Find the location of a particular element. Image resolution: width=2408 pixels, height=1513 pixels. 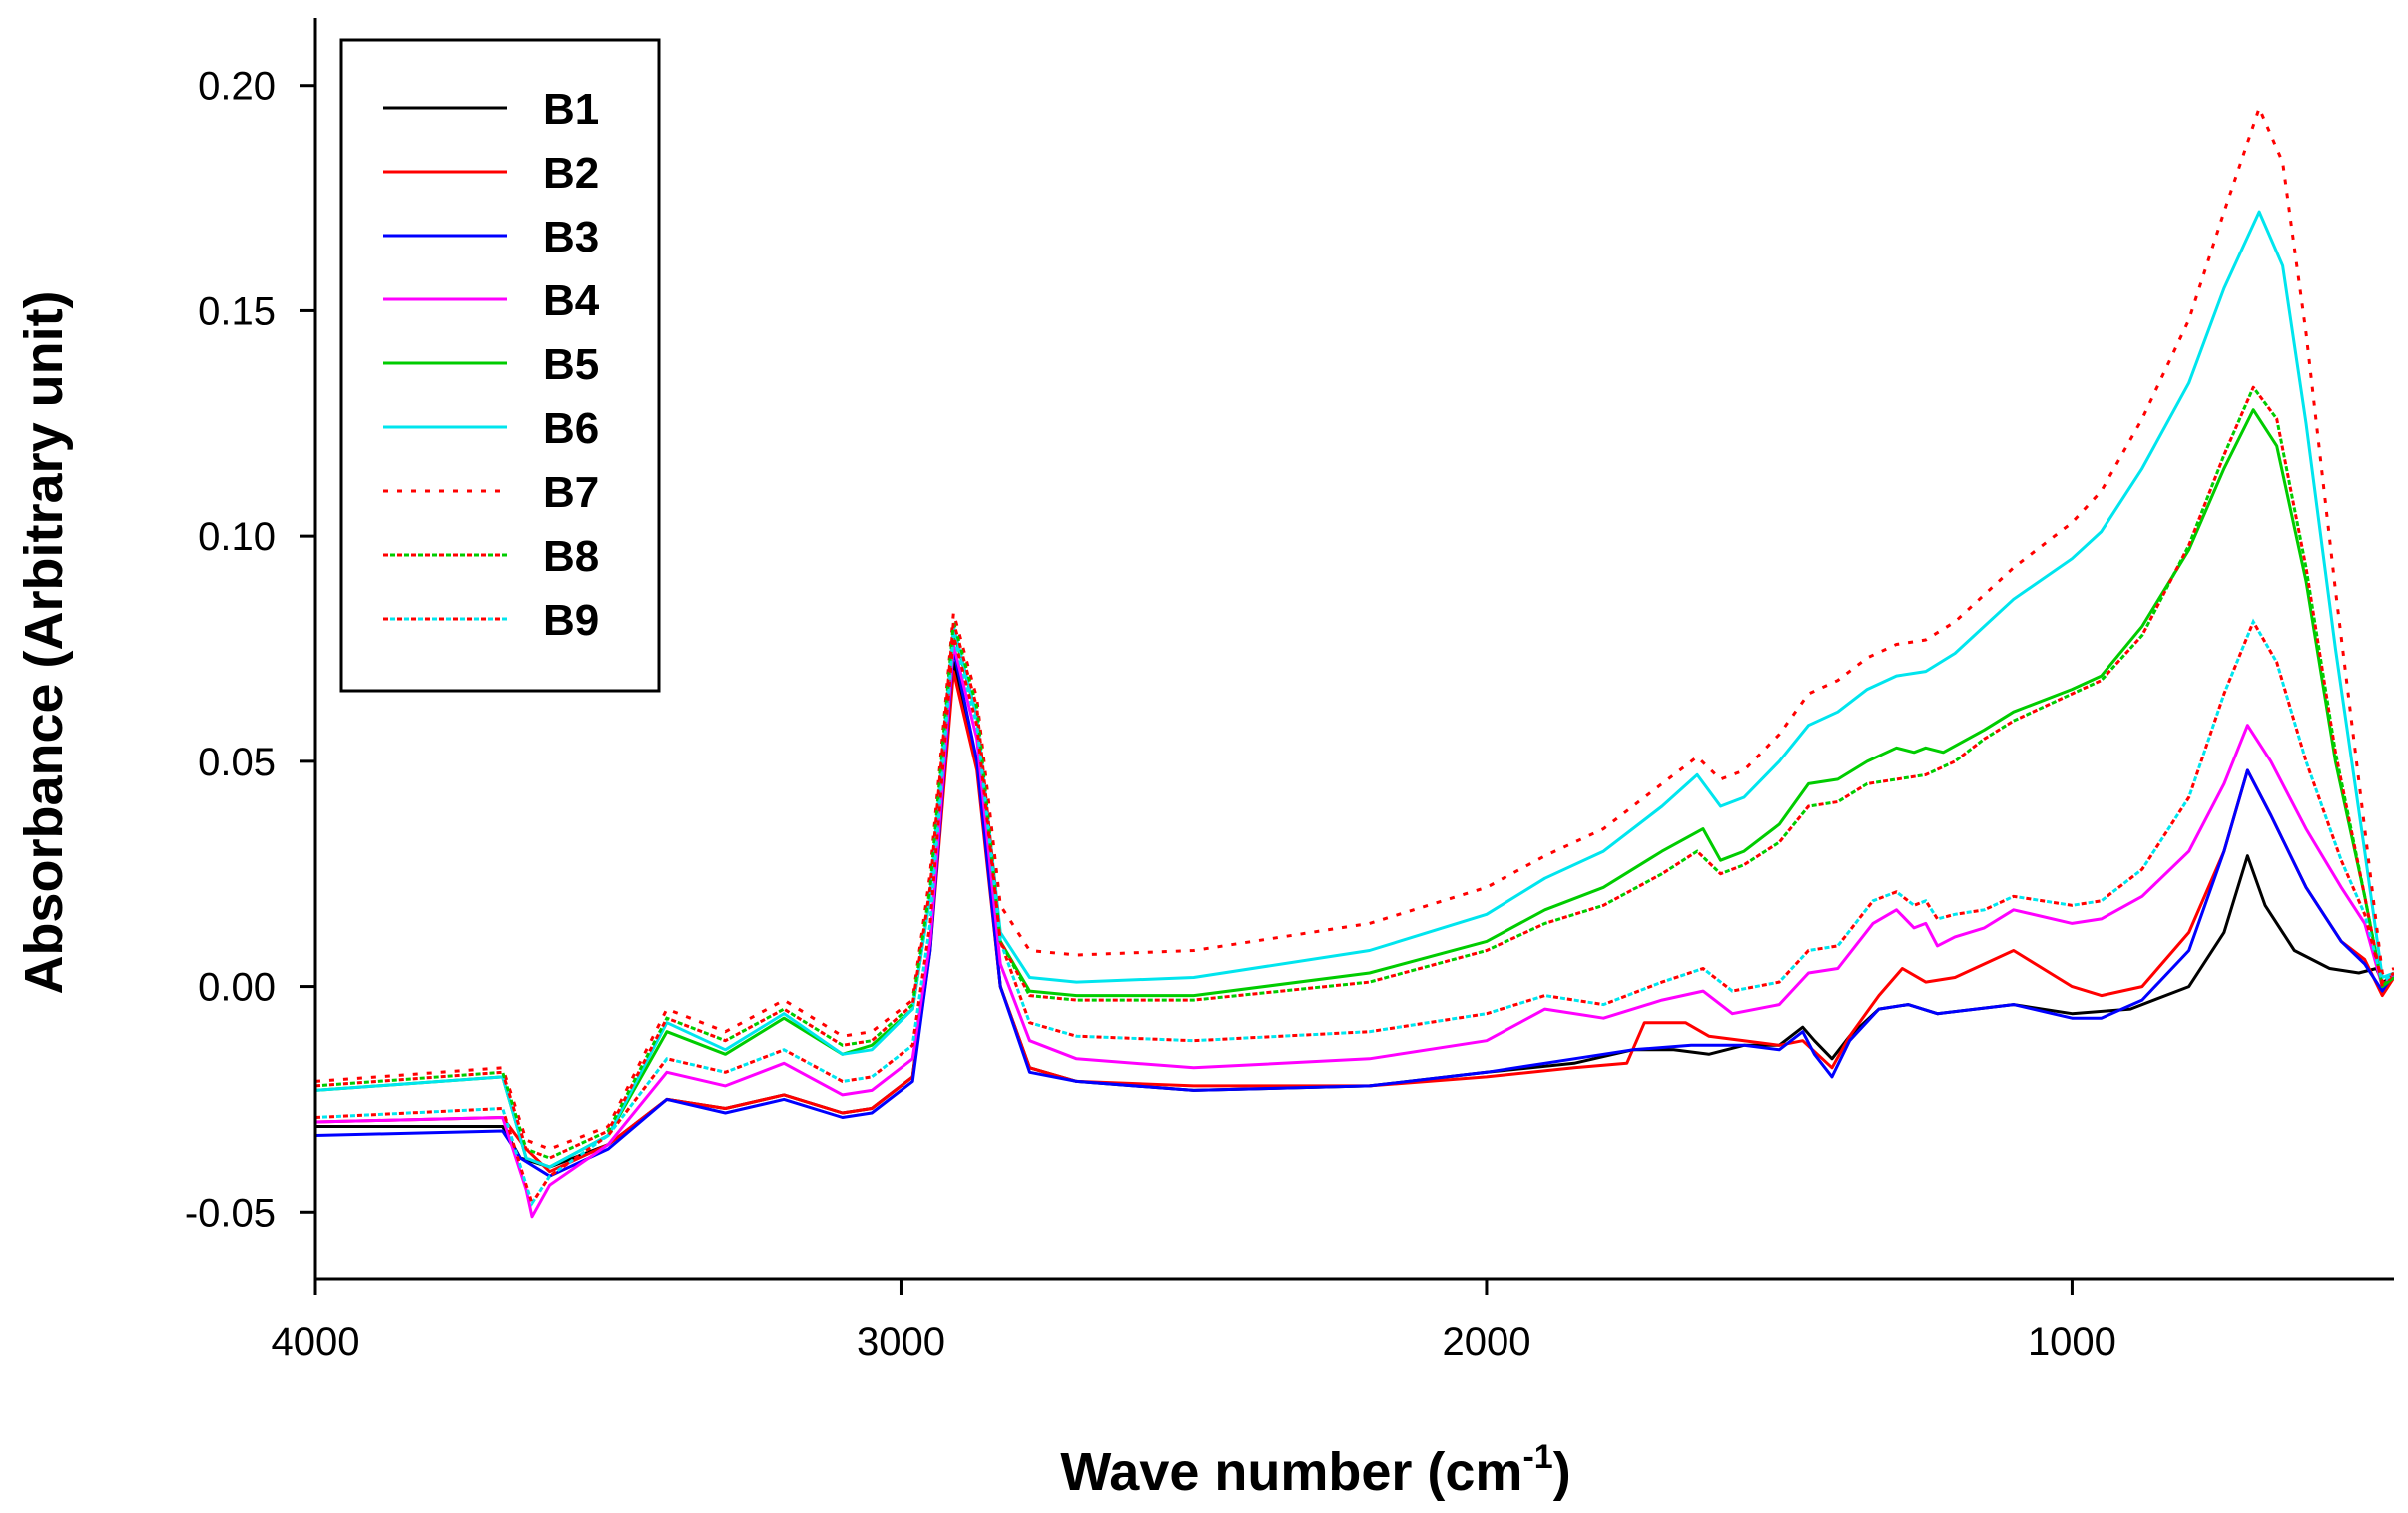

legend-label-b4: B4 is located at coordinates (572, 300).